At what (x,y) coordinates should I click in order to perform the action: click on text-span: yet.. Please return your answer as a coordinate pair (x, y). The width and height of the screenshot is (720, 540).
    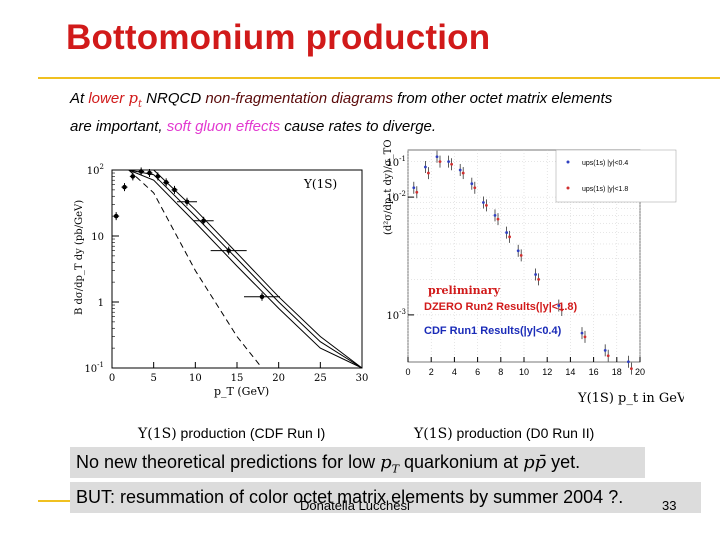
    Looking at the image, I should click on (563, 462).